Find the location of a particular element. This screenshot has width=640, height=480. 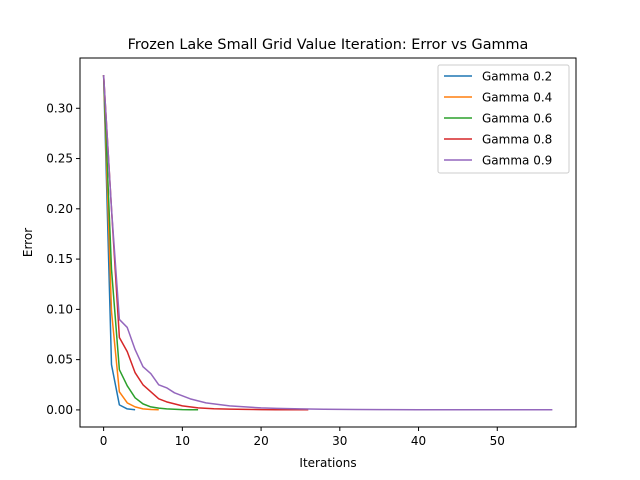

y-tick-label: 0.15 is located at coordinates (59, 259).